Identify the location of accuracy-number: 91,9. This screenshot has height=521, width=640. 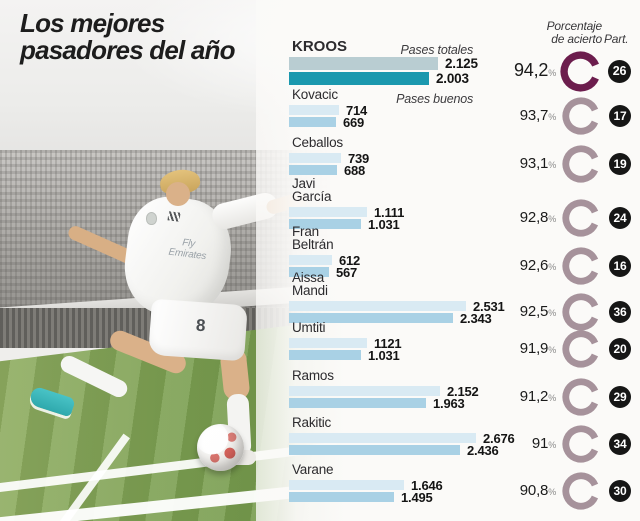
(534, 348).